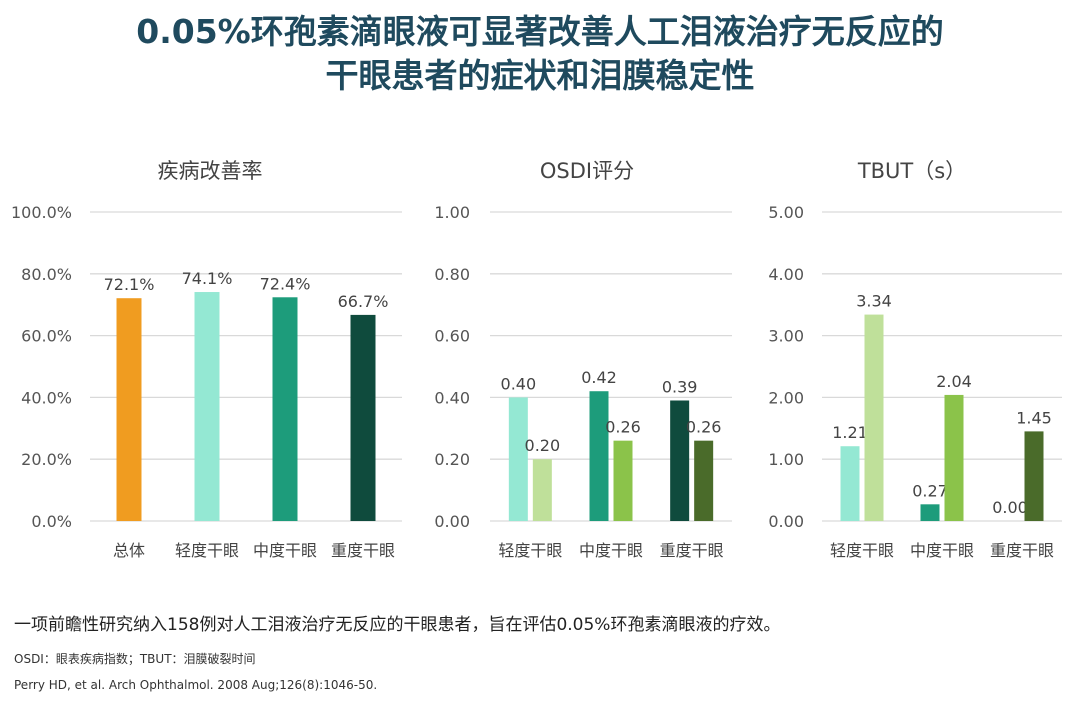  What do you see at coordinates (285, 283) in the screenshot?
I see `data-label: 72.4%` at bounding box center [285, 283].